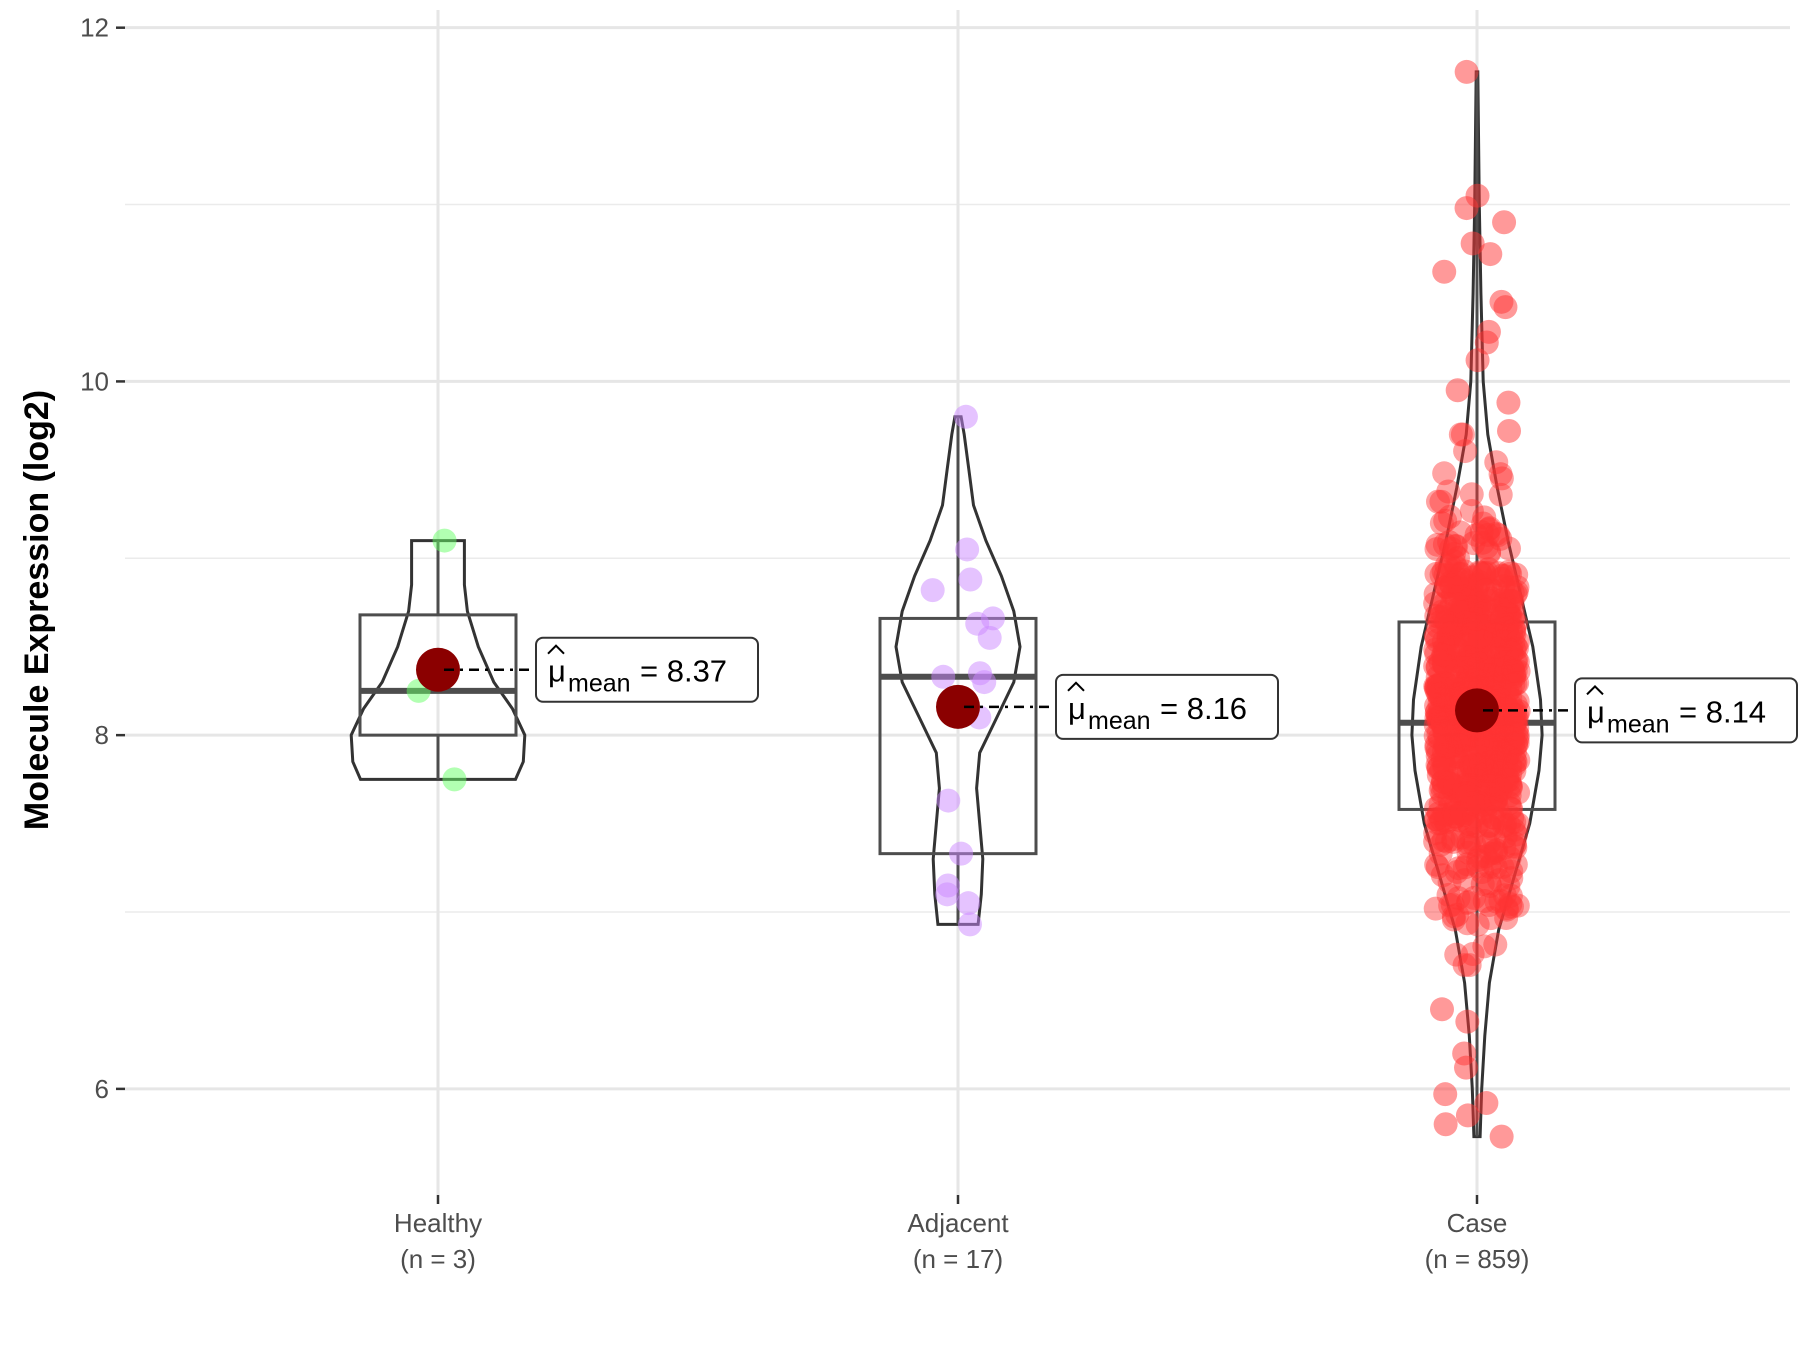 The image size is (1800, 1355). I want to click on mean-label-box, so click(647, 669).